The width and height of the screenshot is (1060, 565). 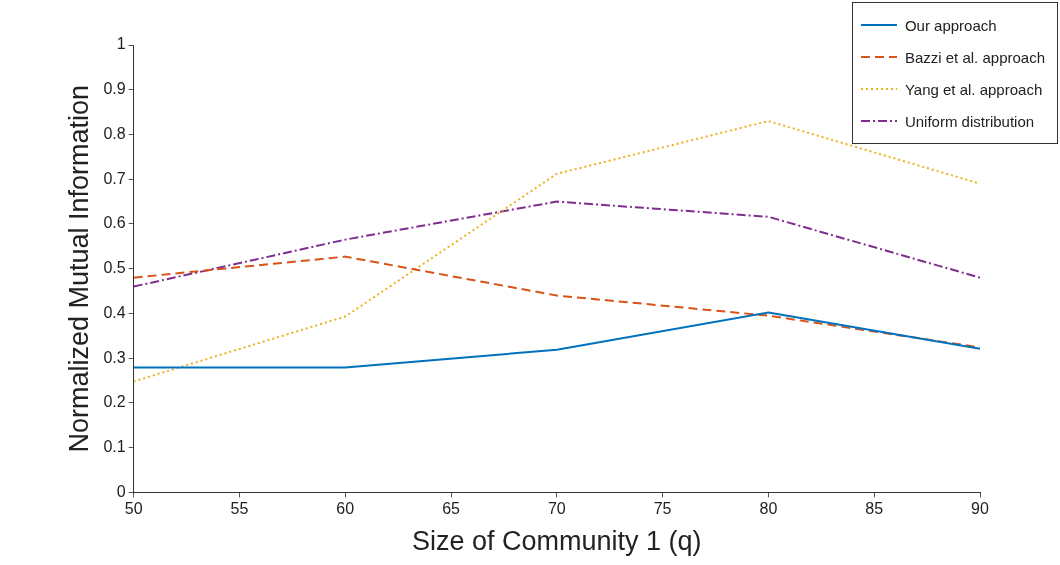 What do you see at coordinates (974, 57) in the screenshot?
I see `legend-label: Bazzi et al. approach` at bounding box center [974, 57].